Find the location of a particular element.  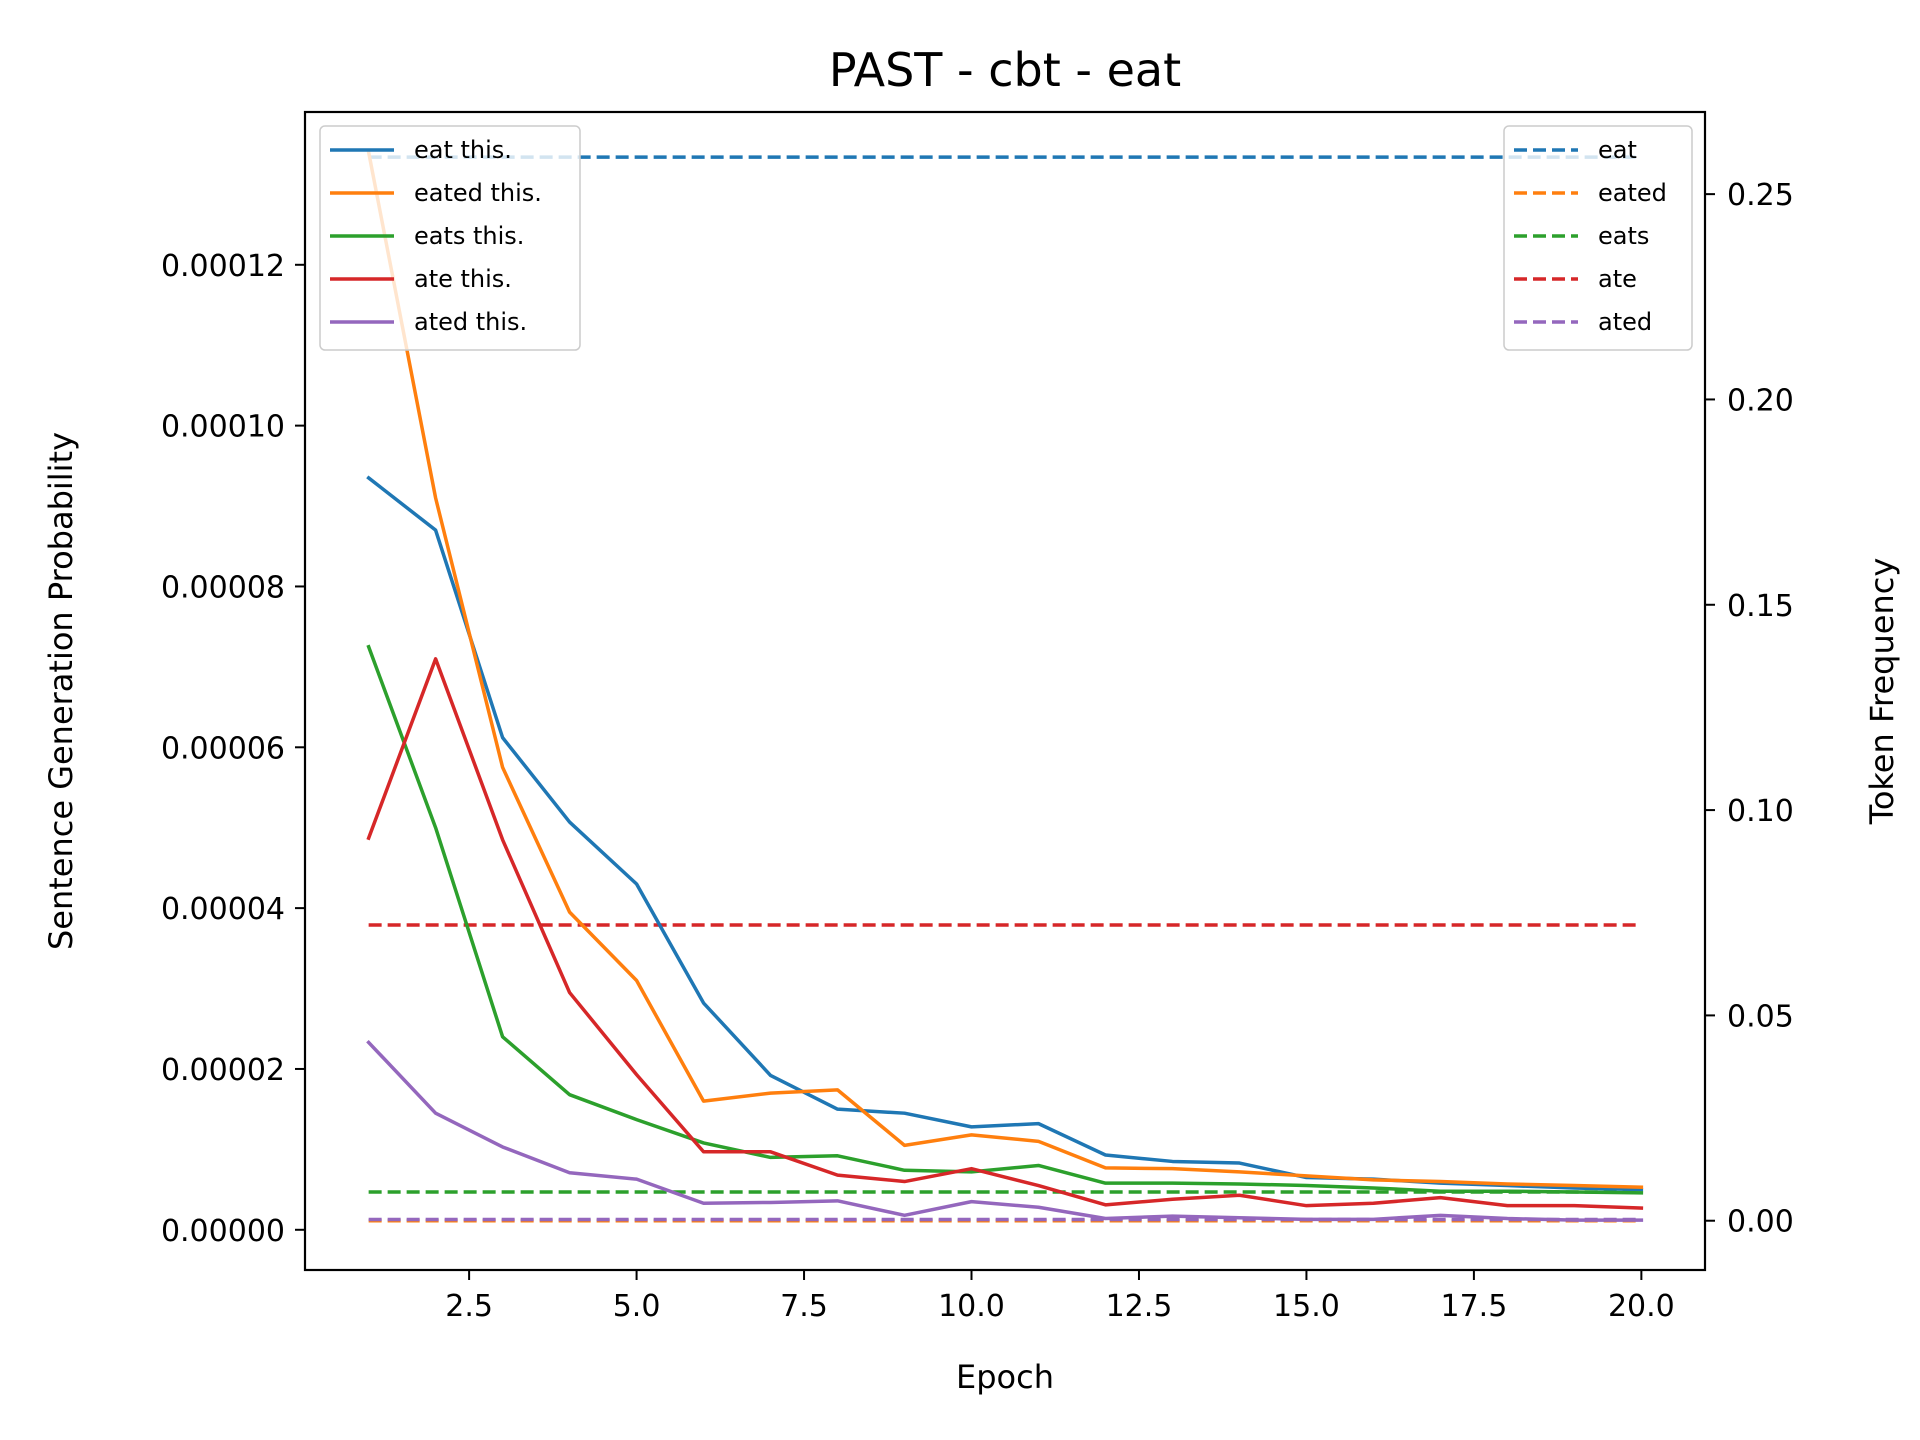

legend-entry-label: ate is located at coordinates (1617, 279).